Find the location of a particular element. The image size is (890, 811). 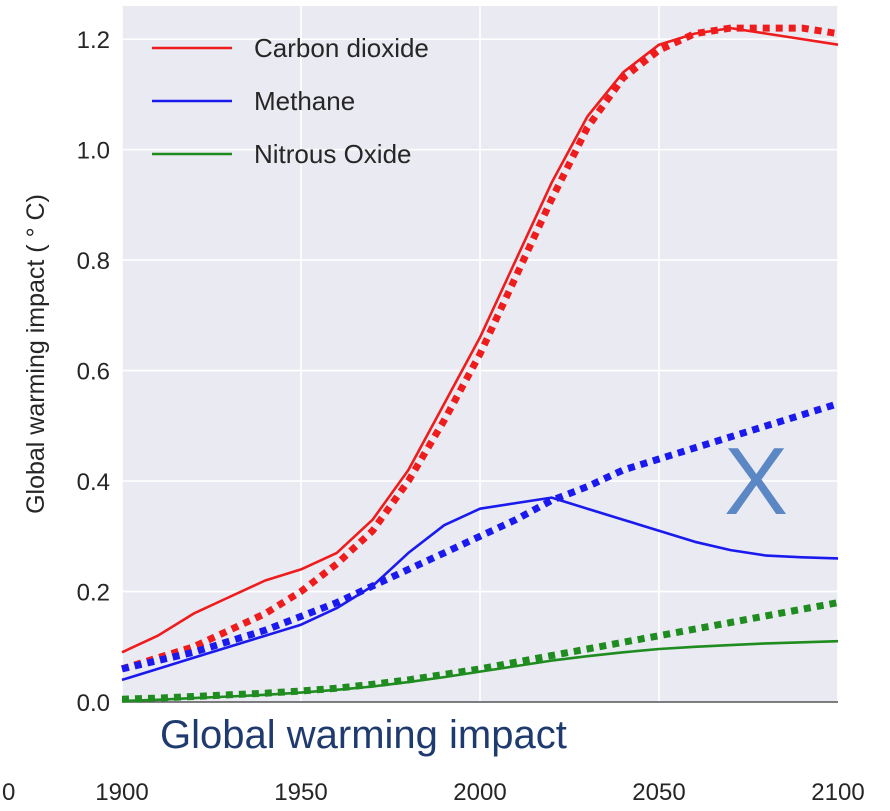

x-tick-labels: 1900 1950 2000 2050 2100 is located at coordinates (479, 792).